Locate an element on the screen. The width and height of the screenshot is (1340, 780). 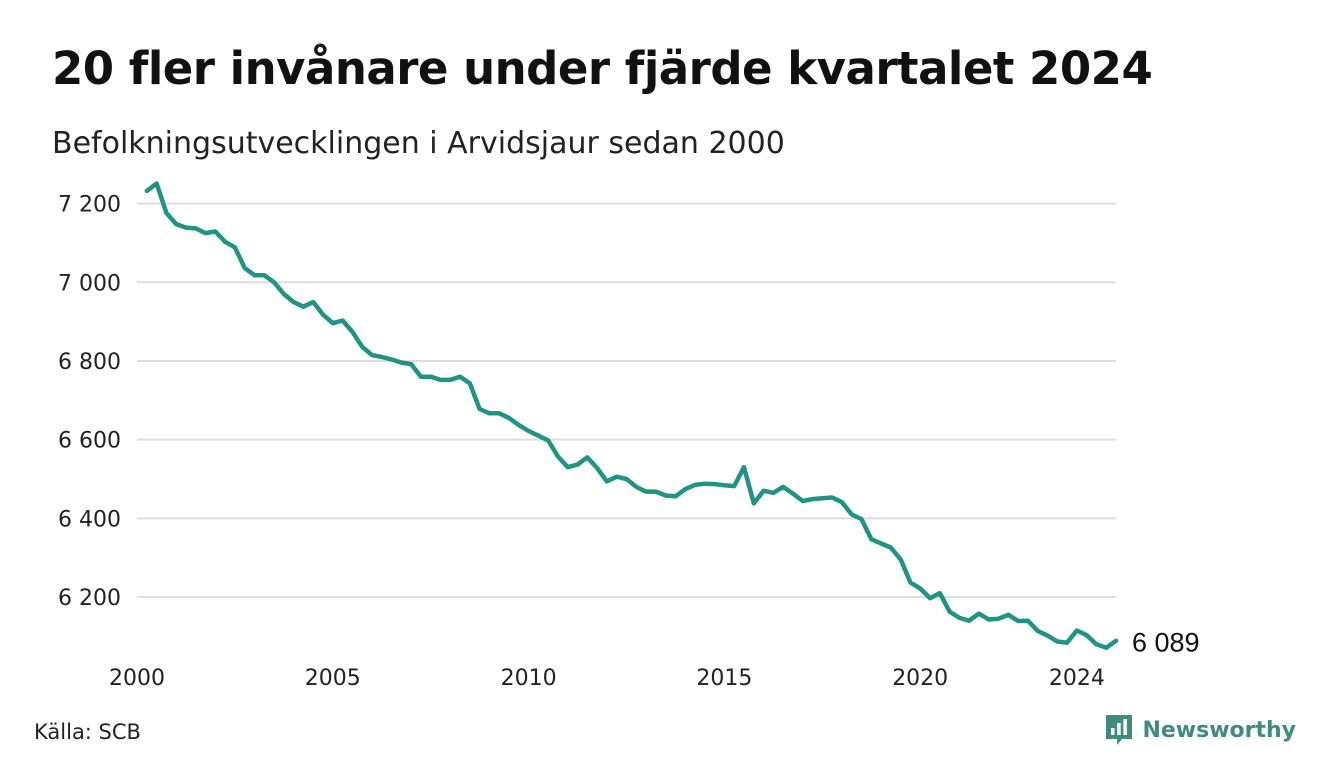
source-note: Källa: SCB is located at coordinates (87, 732).